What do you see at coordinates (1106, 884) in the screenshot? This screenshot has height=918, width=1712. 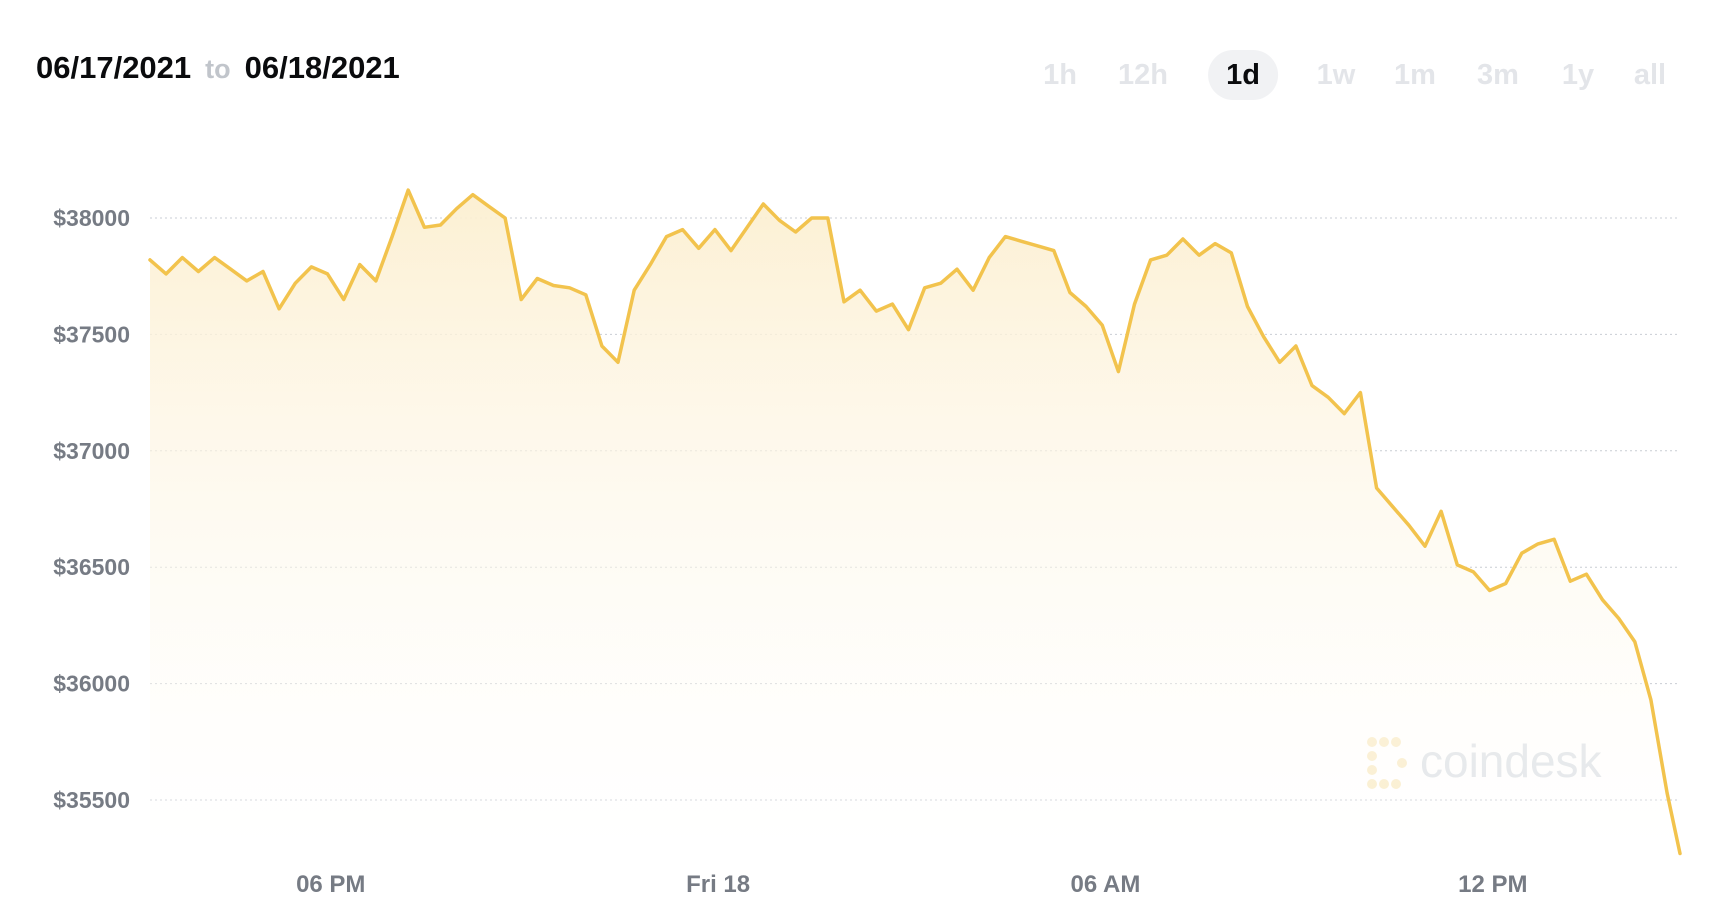 I see `x-tick-label: 06 AM` at bounding box center [1106, 884].